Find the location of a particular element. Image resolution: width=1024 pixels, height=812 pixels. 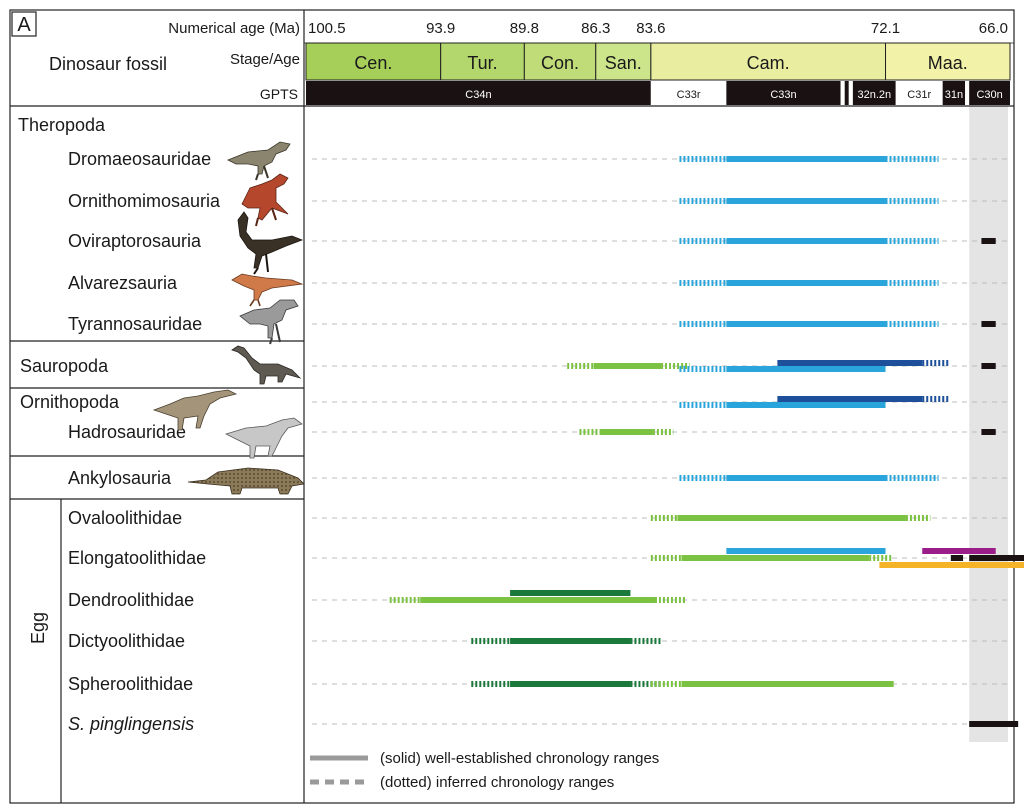

ankylosaur-illustration is located at coordinates (246, 481).